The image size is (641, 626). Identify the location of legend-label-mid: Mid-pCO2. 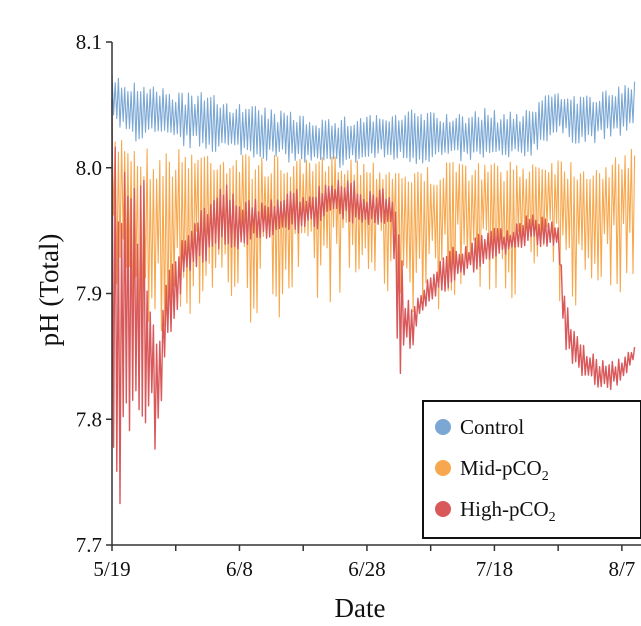
(504, 470).